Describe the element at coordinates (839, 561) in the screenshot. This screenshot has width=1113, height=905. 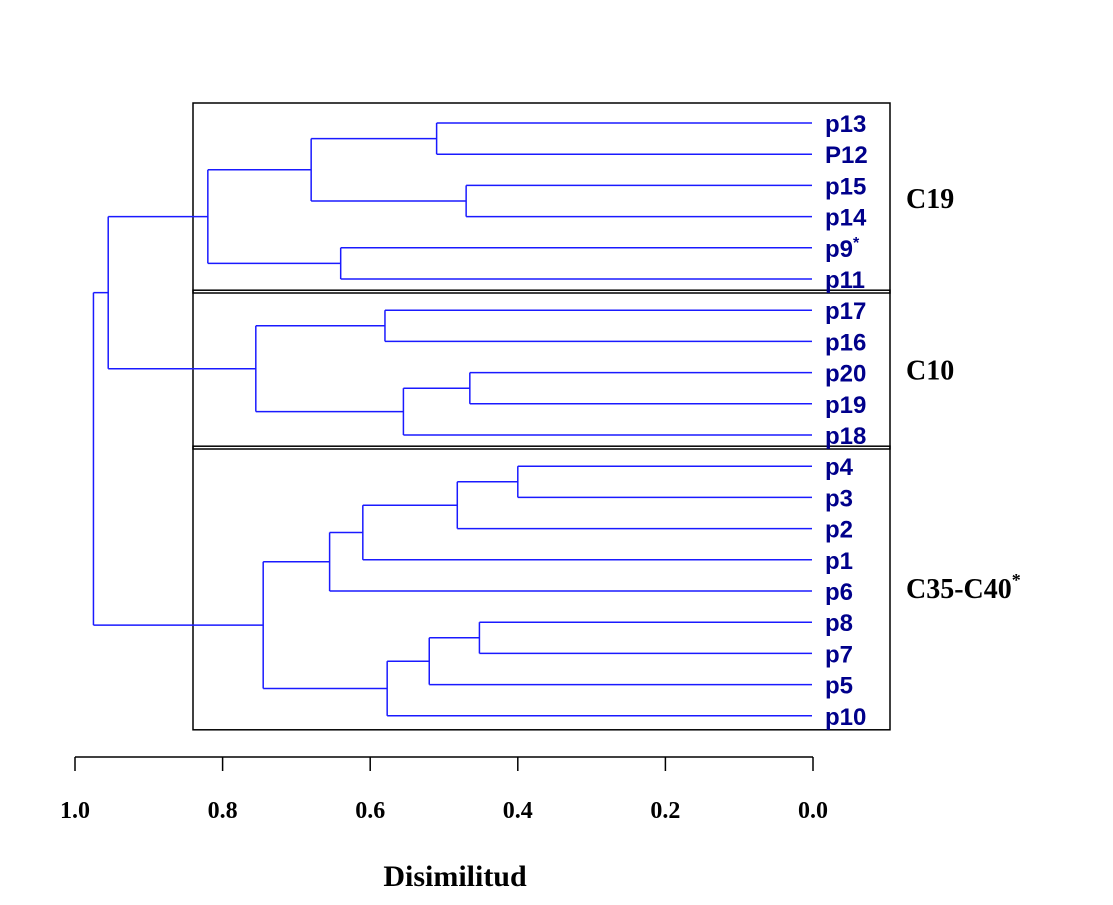
I see `leaf-label-p1: p1` at that location.